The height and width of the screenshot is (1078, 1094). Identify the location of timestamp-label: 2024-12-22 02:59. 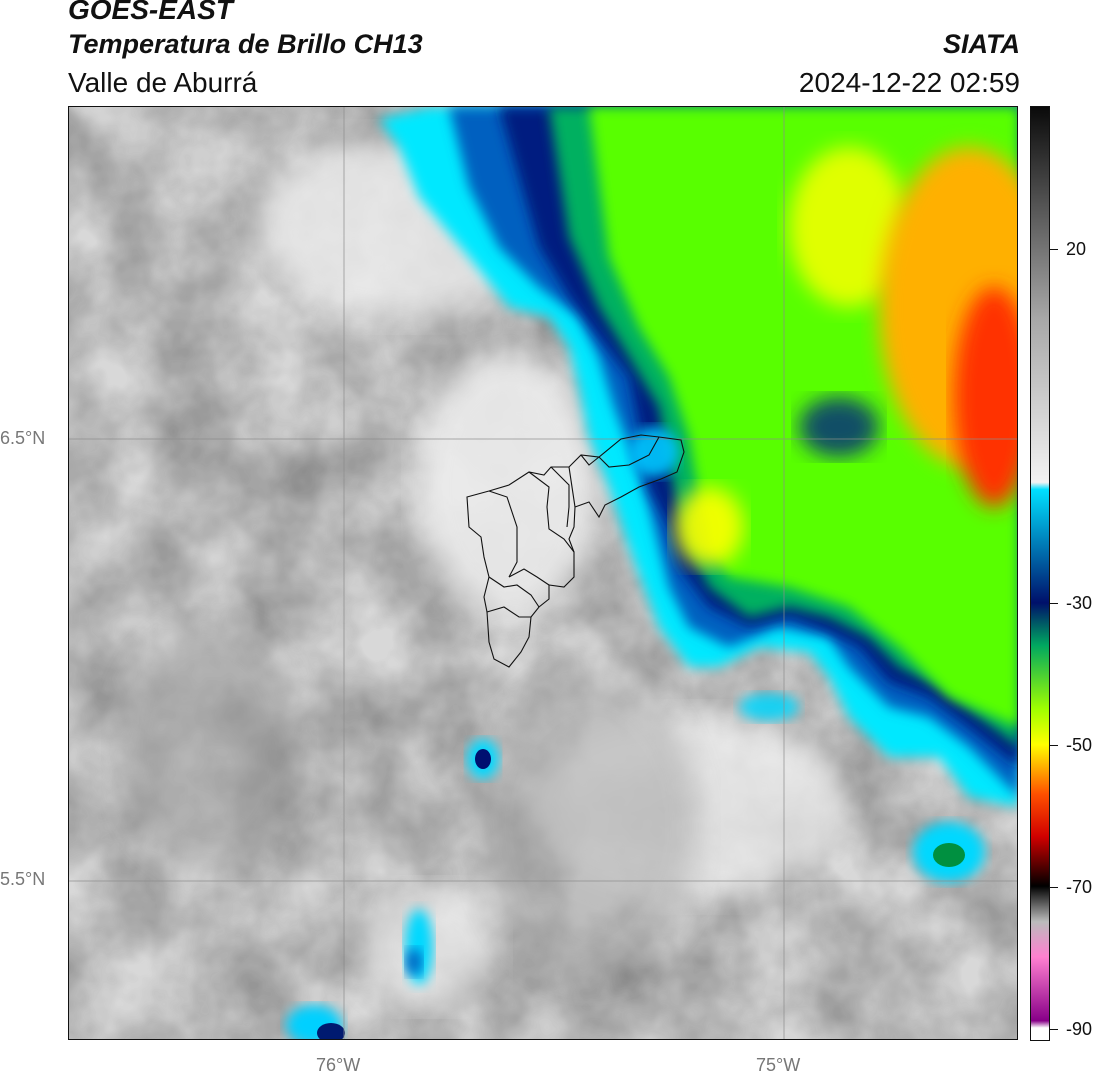
(909, 82).